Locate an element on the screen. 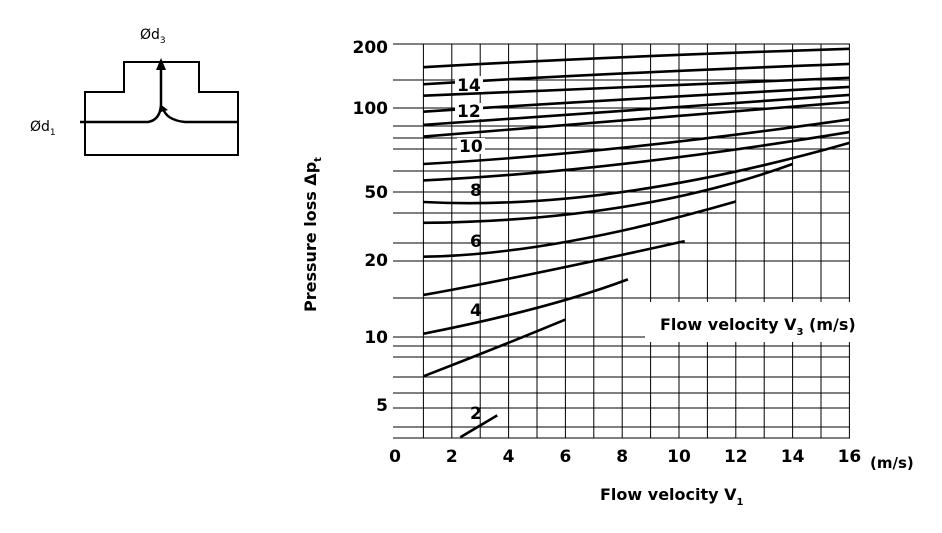 The image size is (942, 533). x-tick-label: 8 is located at coordinates (622, 457).